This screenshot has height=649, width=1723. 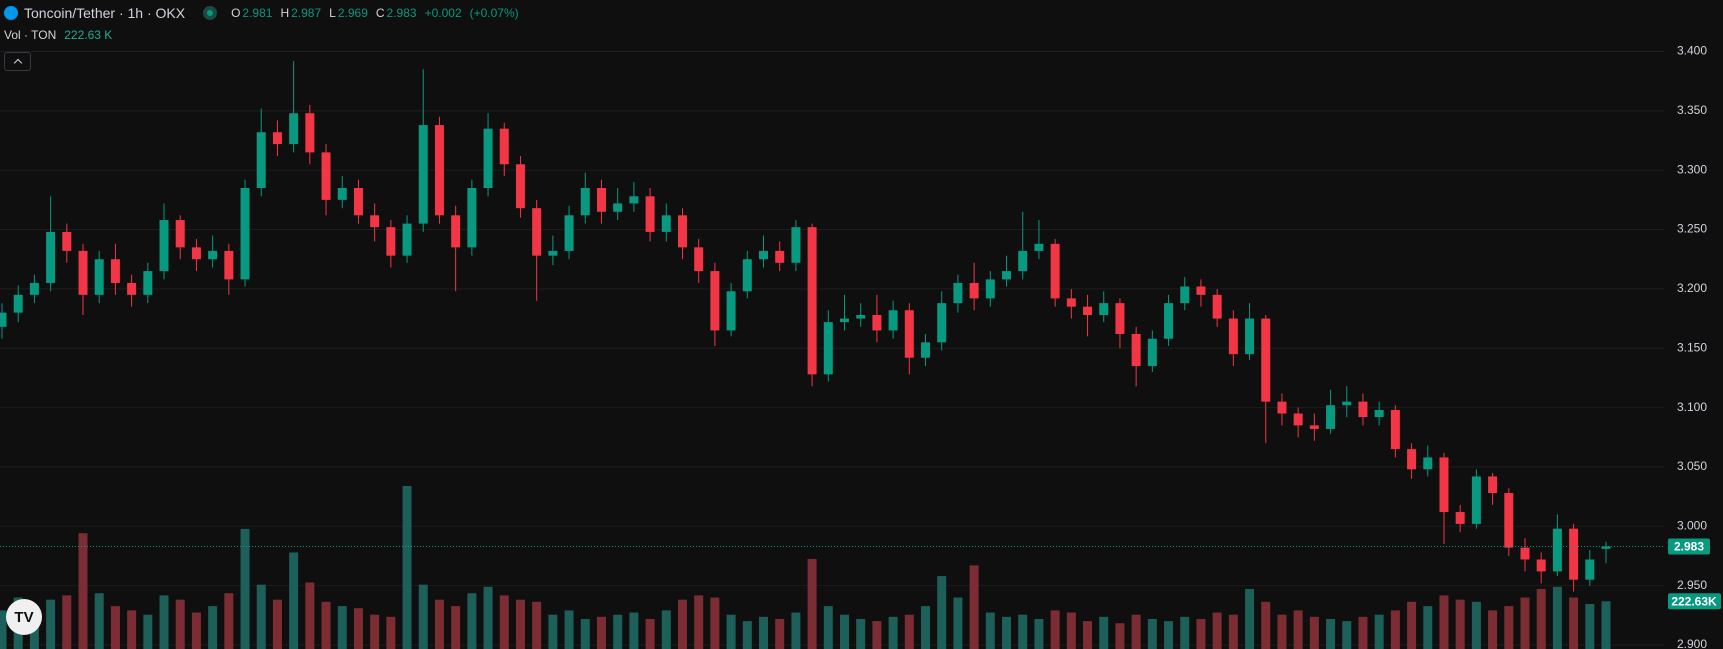 What do you see at coordinates (257, 13) in the screenshot?
I see `ohlc-value: 2.981` at bounding box center [257, 13].